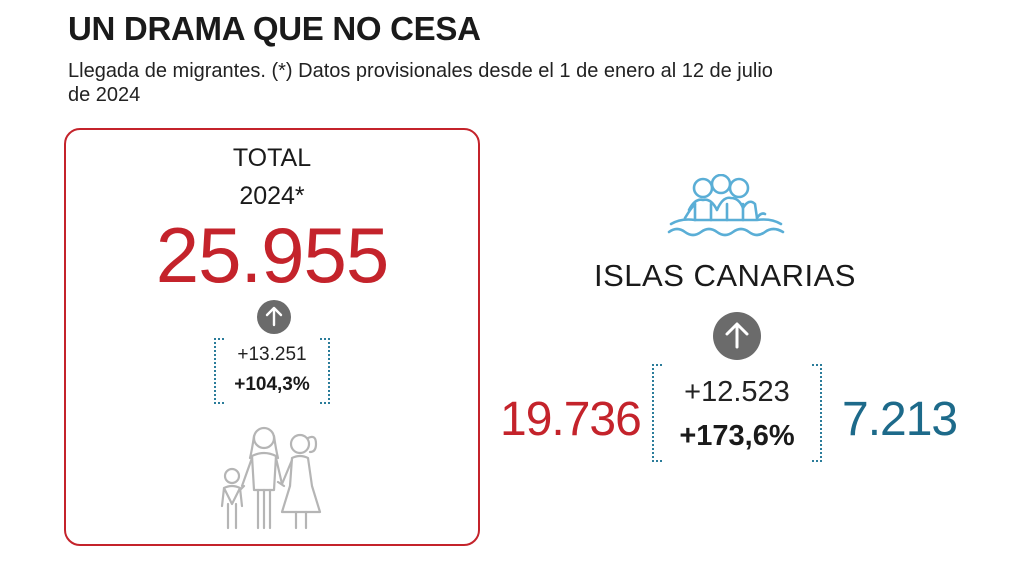 This screenshot has width=1028, height=578. I want to click on total-value: 25.955, so click(272, 255).